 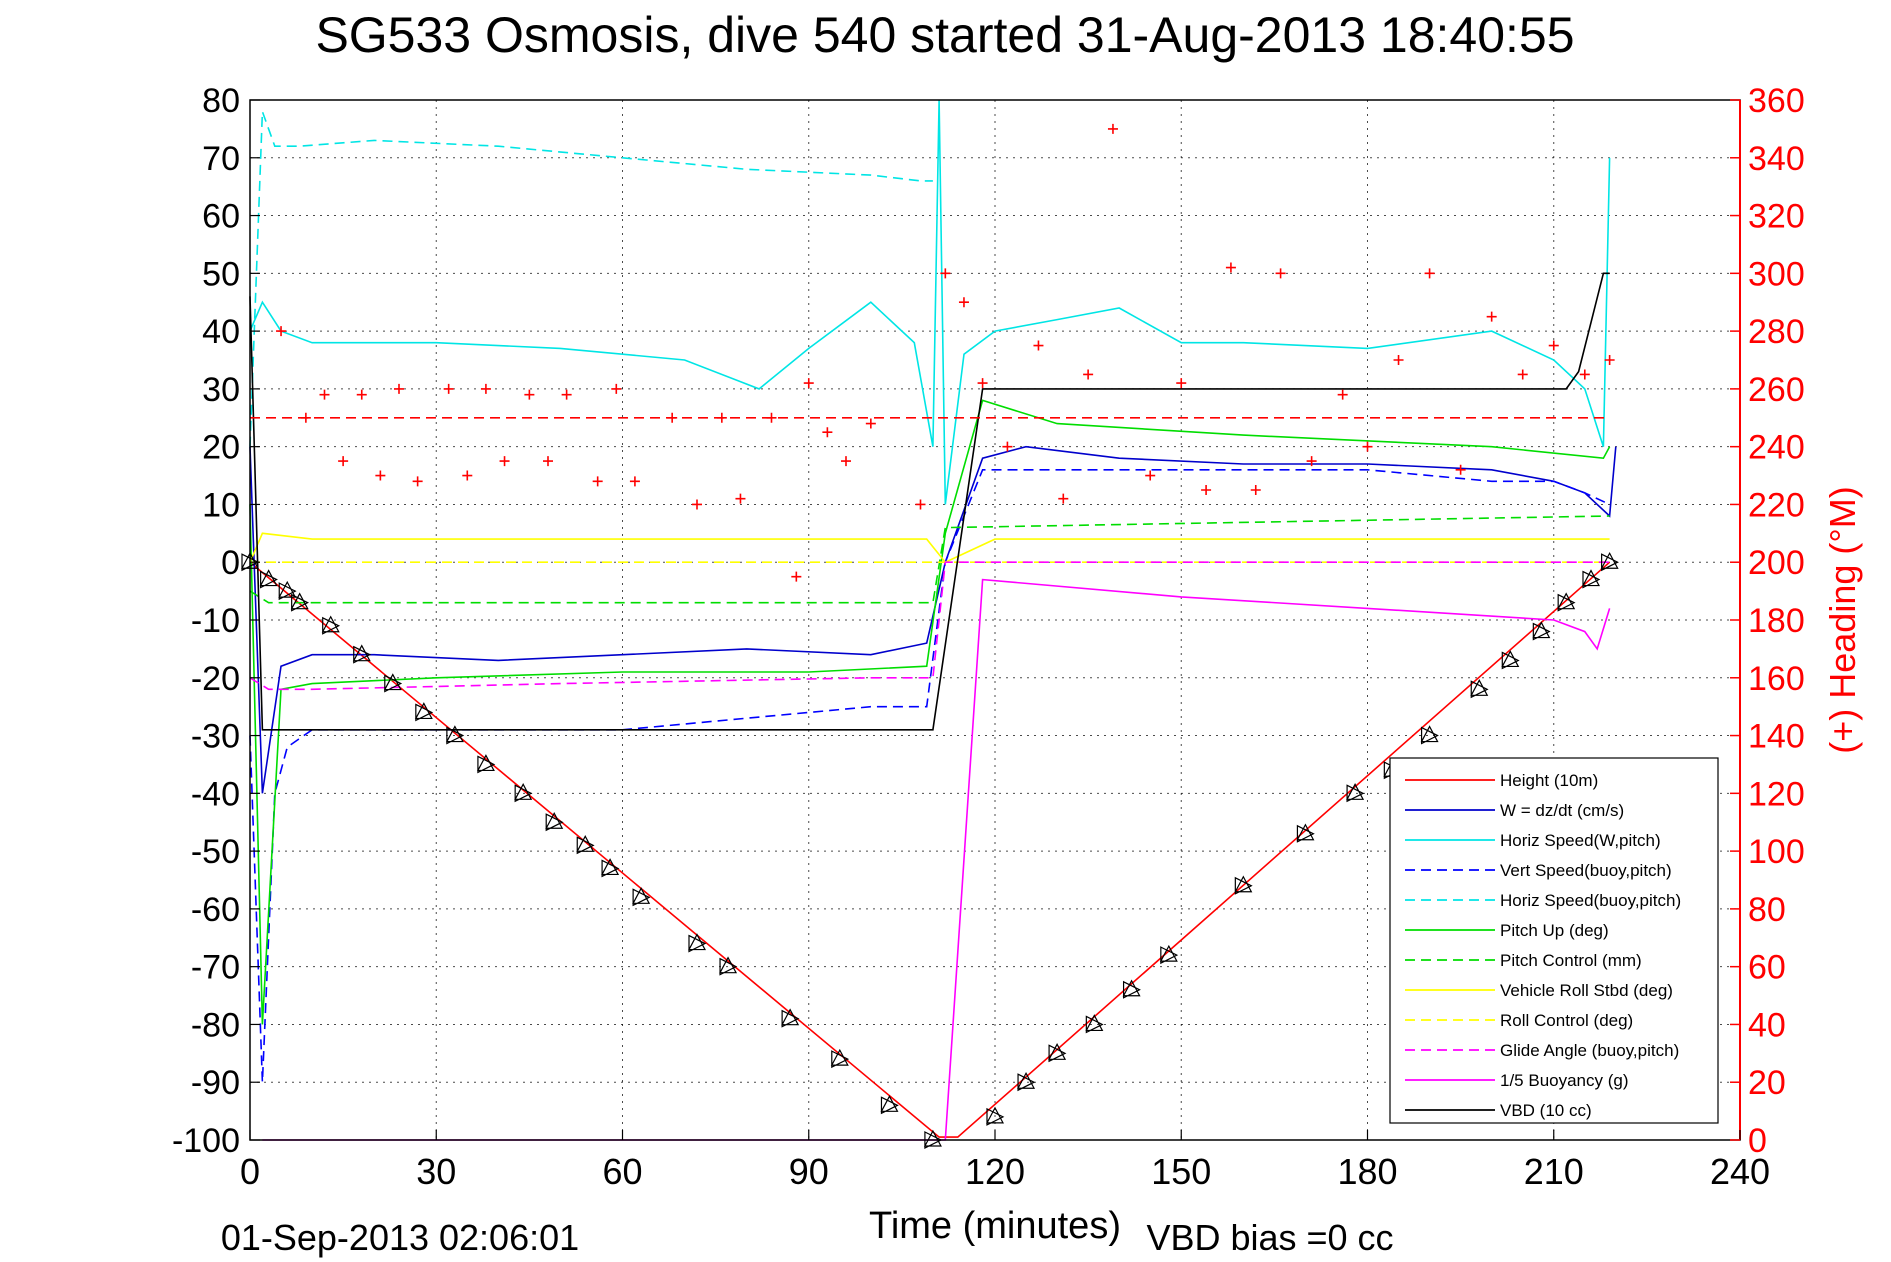 What do you see at coordinates (929, 548) in the screenshot?
I see `series-vehicle-roll-stbd-deg` at bounding box center [929, 548].